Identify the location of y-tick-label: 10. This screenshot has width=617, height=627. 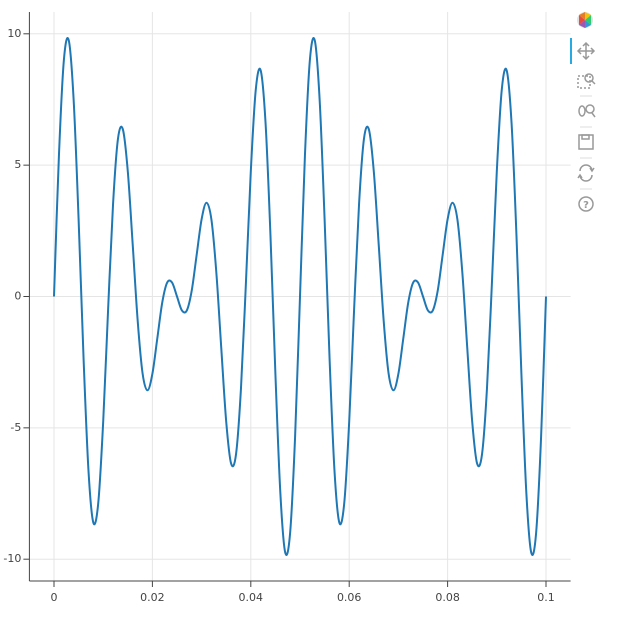
(14, 33).